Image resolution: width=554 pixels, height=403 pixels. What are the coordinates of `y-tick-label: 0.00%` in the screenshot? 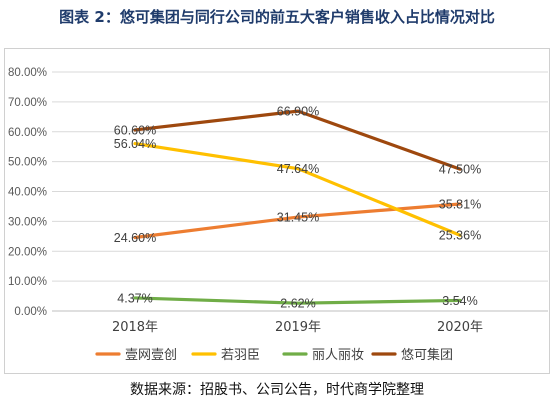 It's located at (30, 312).